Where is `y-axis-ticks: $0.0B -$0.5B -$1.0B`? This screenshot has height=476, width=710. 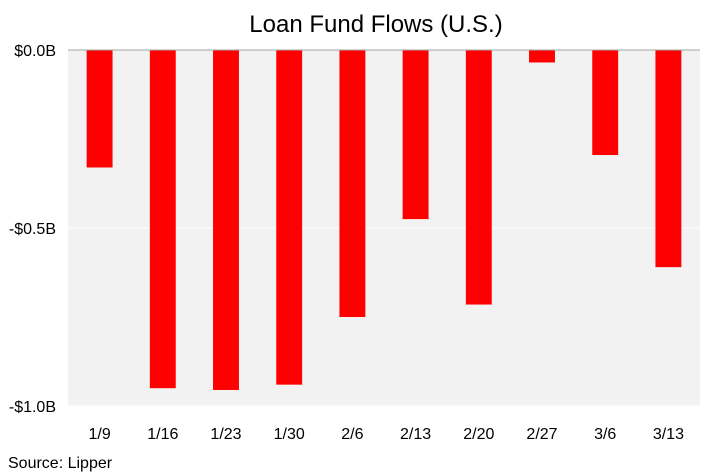 y-axis-ticks: $0.0B -$0.5B -$1.0B is located at coordinates (32, 229).